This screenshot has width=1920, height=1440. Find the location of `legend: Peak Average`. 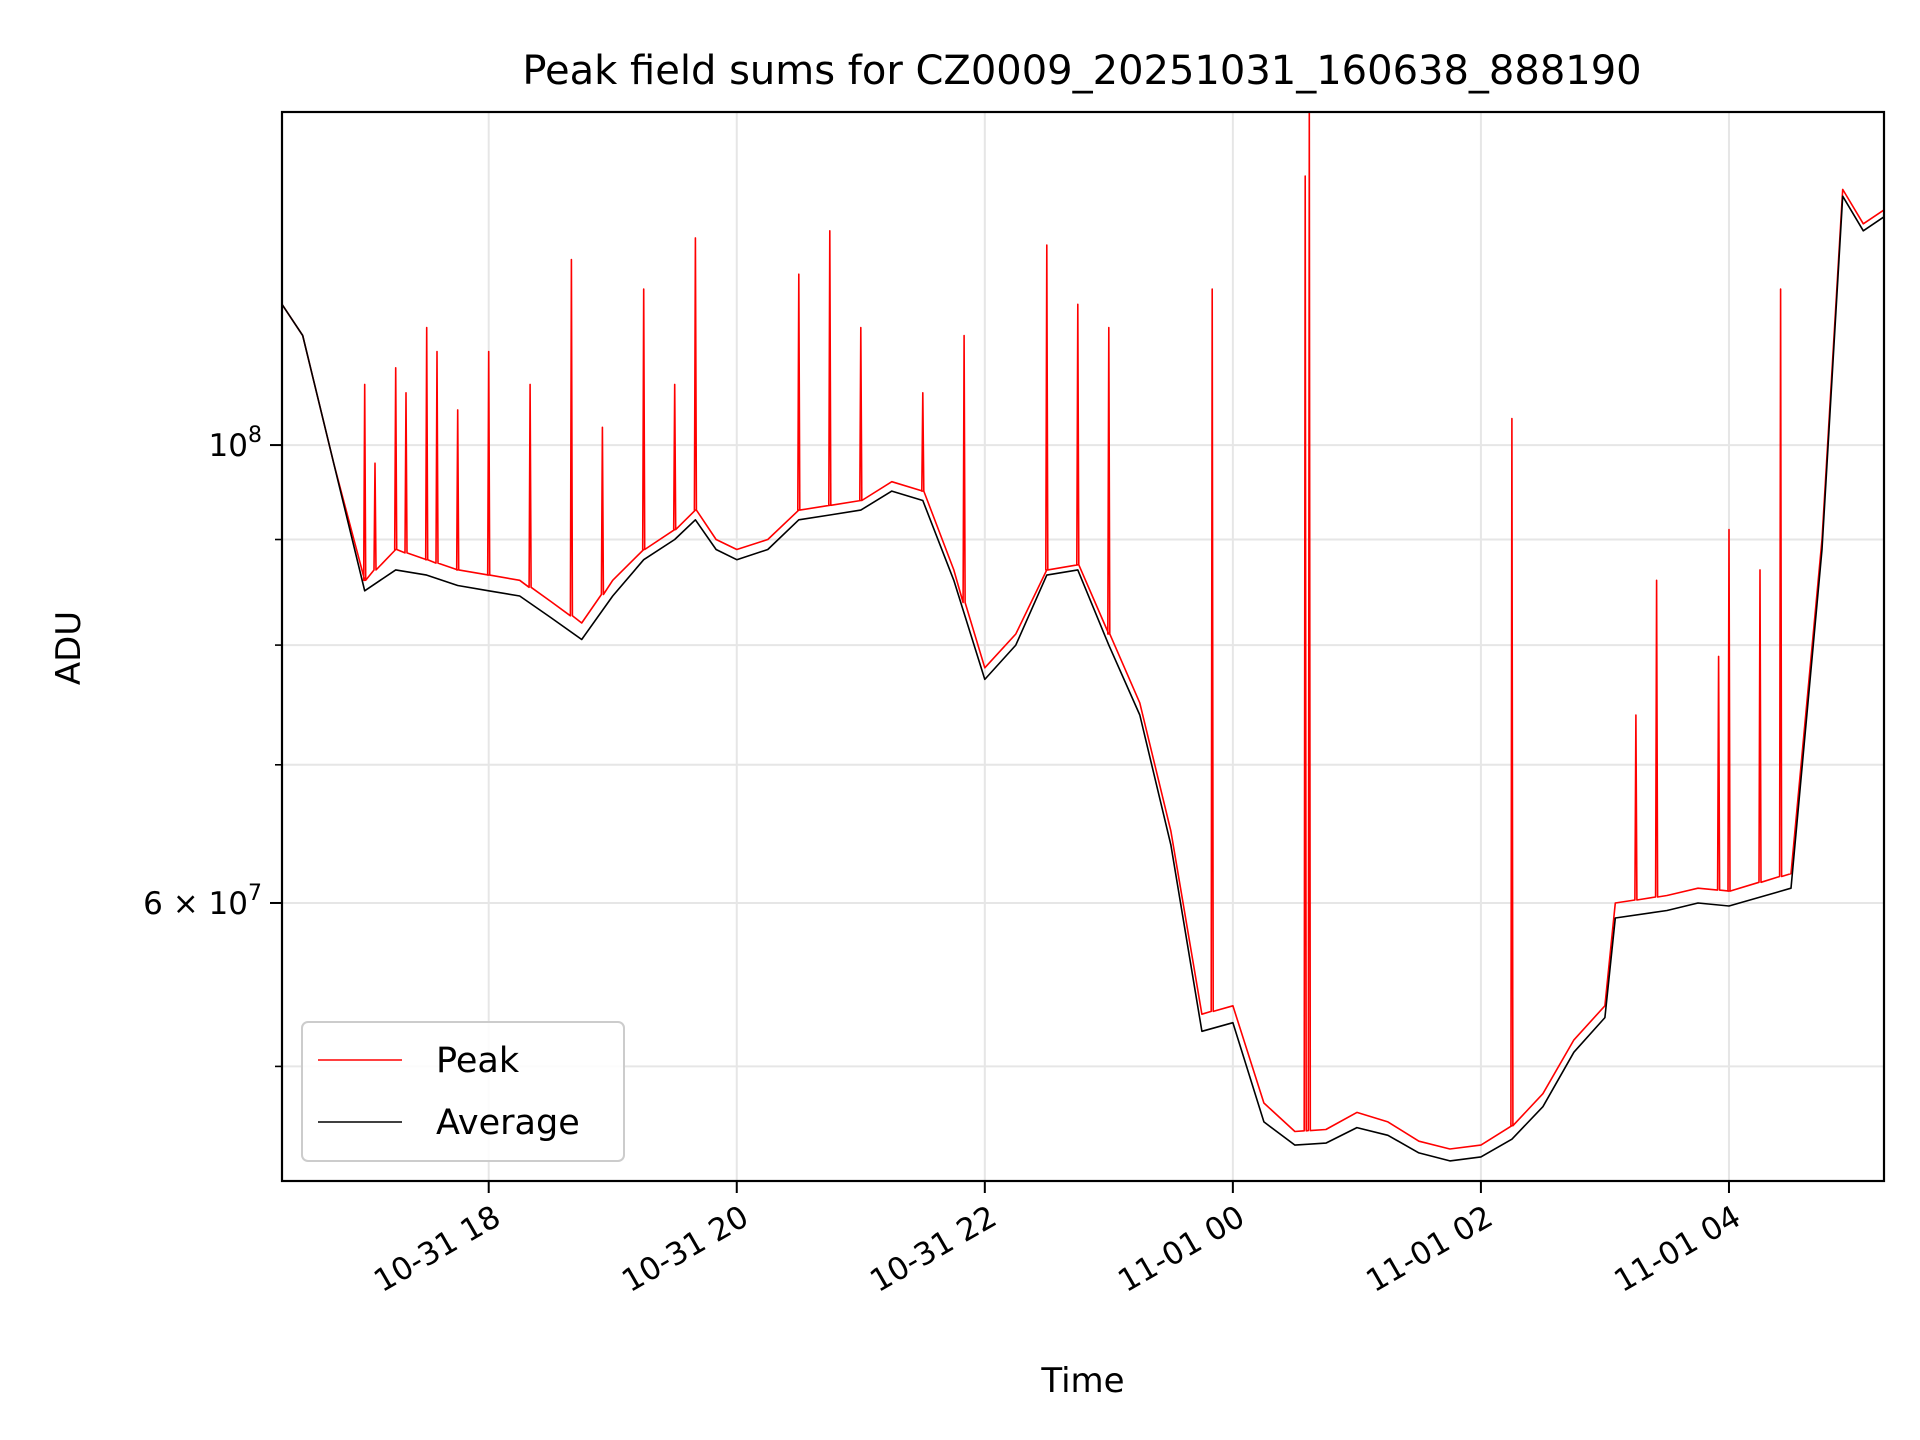

legend: Peak Average is located at coordinates (463, 1091).